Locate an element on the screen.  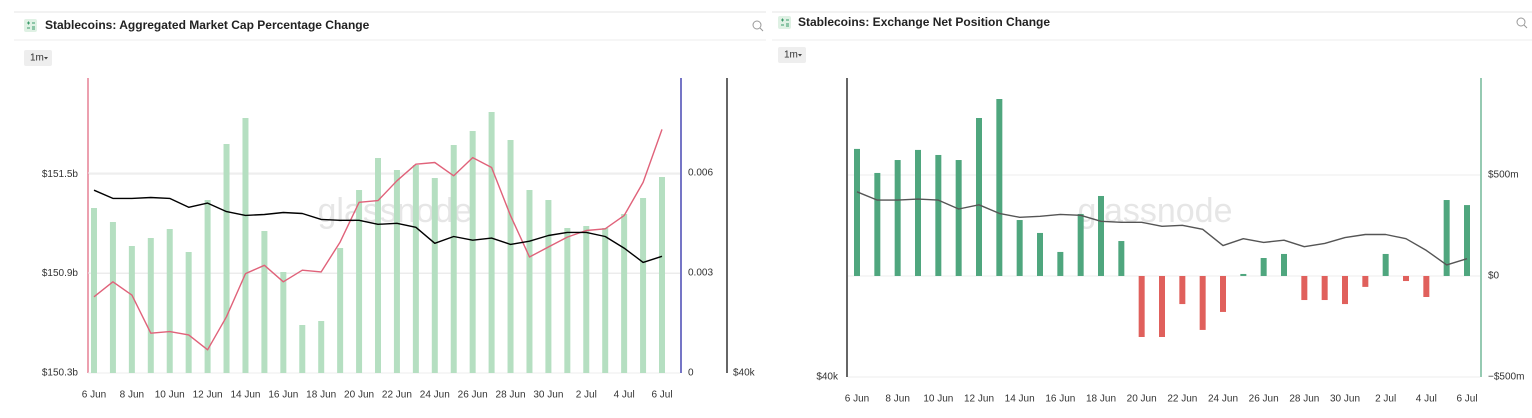
y-tick-label: −$500m is located at coordinates (1506, 377).